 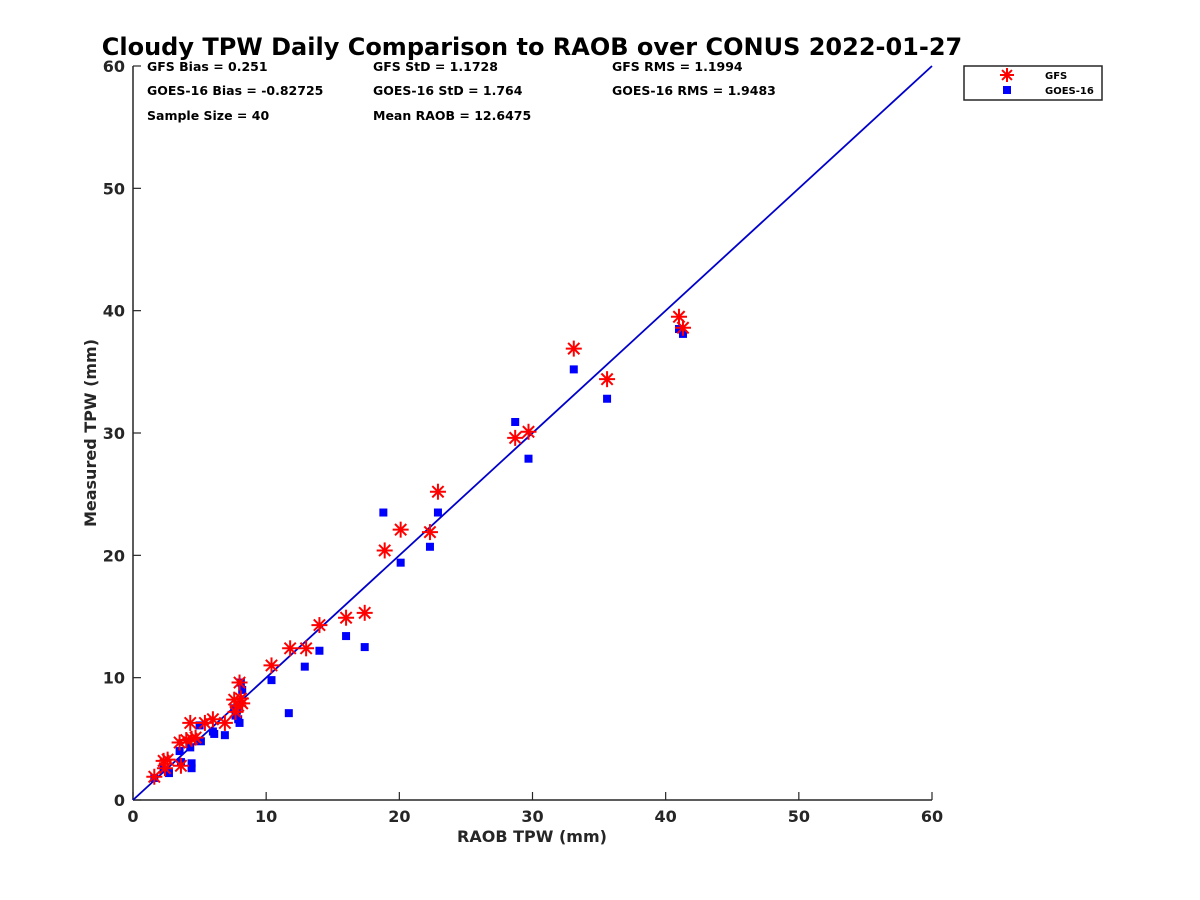 I want to click on x-tick-label: 60, so click(x=932, y=816).